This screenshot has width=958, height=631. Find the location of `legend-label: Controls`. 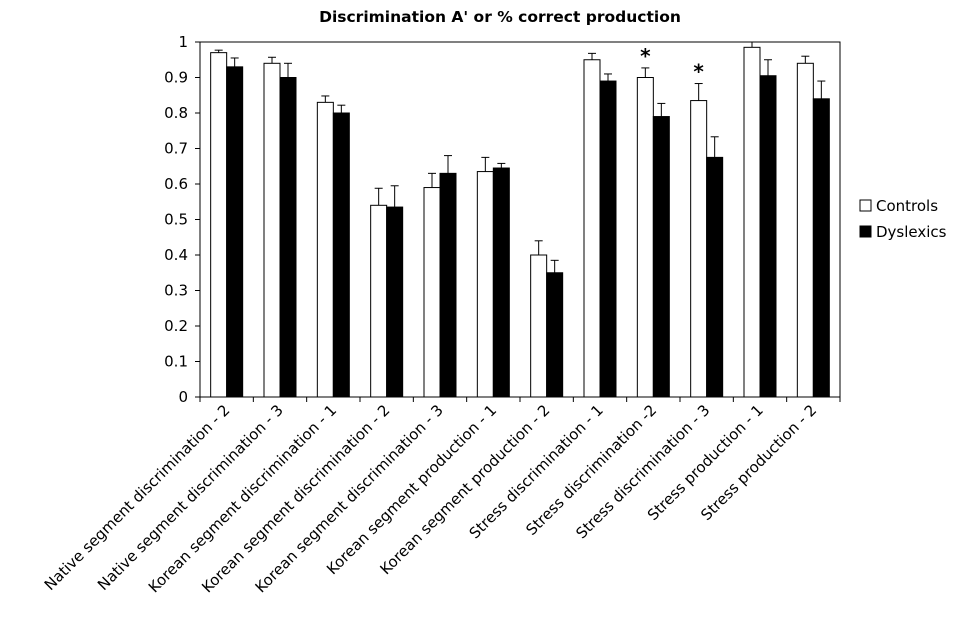

legend-label: Controls is located at coordinates (907, 206).